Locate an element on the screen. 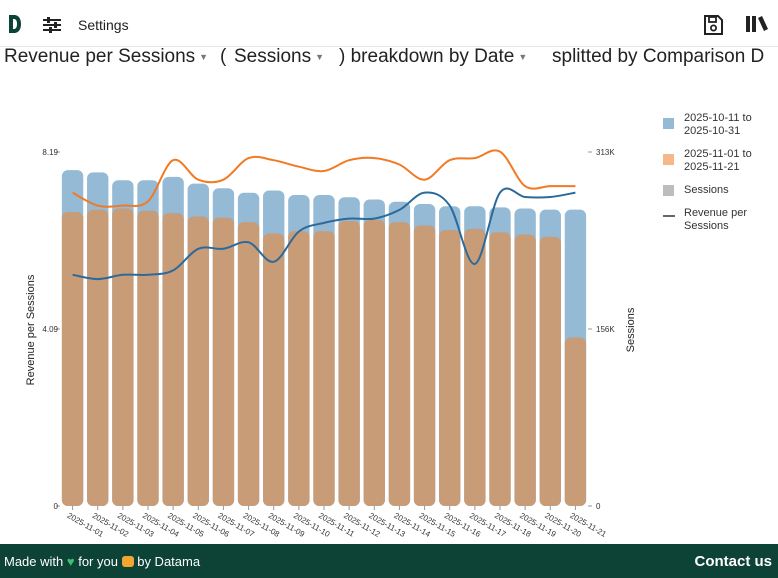  metric-selector: Revenue per Sessions ▼ is located at coordinates (106, 57).